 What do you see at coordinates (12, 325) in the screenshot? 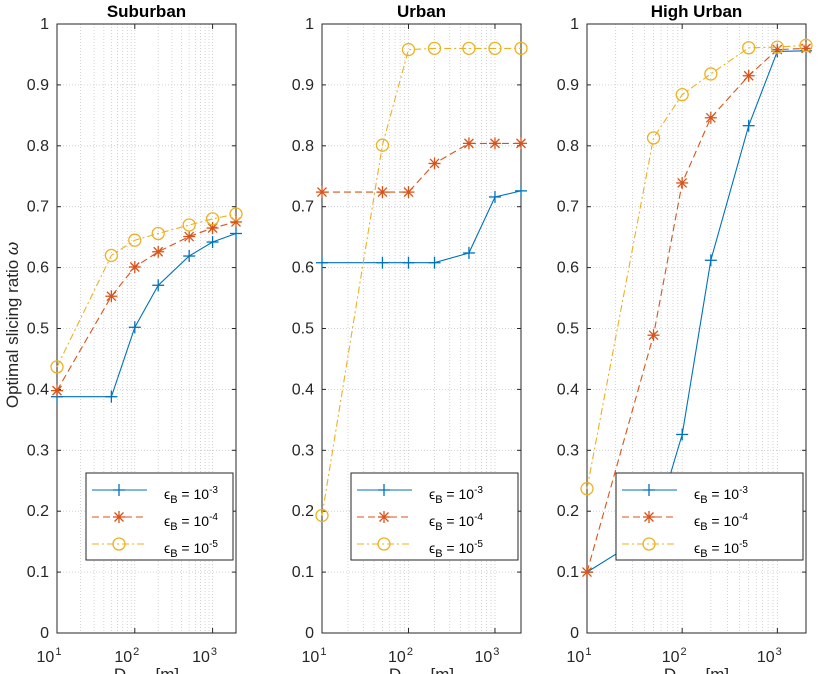
I see `y-axis-label: Optimal slicing ratio ω` at bounding box center [12, 325].